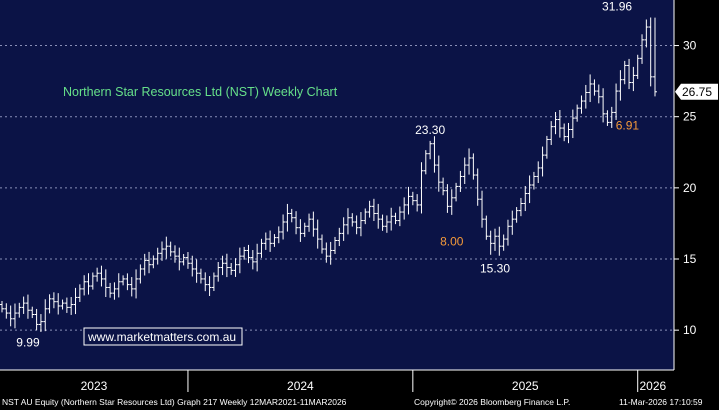  I want to click on y-tick-label: 30, so click(690, 46).